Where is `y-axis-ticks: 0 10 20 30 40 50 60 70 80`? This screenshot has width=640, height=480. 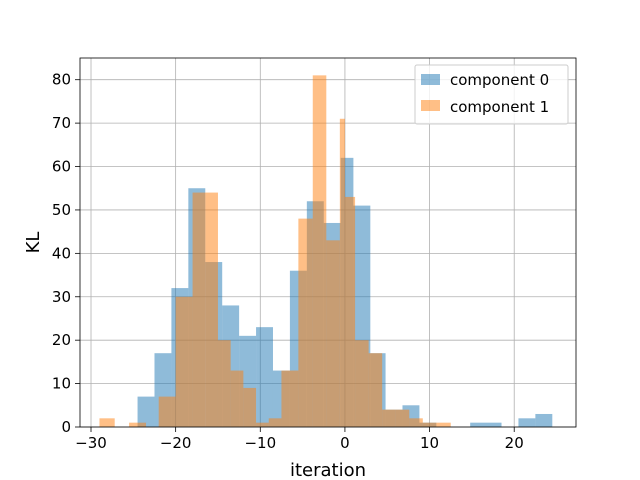
y-axis-ticks: 0 10 20 30 40 50 60 70 80 is located at coordinates (66, 253).